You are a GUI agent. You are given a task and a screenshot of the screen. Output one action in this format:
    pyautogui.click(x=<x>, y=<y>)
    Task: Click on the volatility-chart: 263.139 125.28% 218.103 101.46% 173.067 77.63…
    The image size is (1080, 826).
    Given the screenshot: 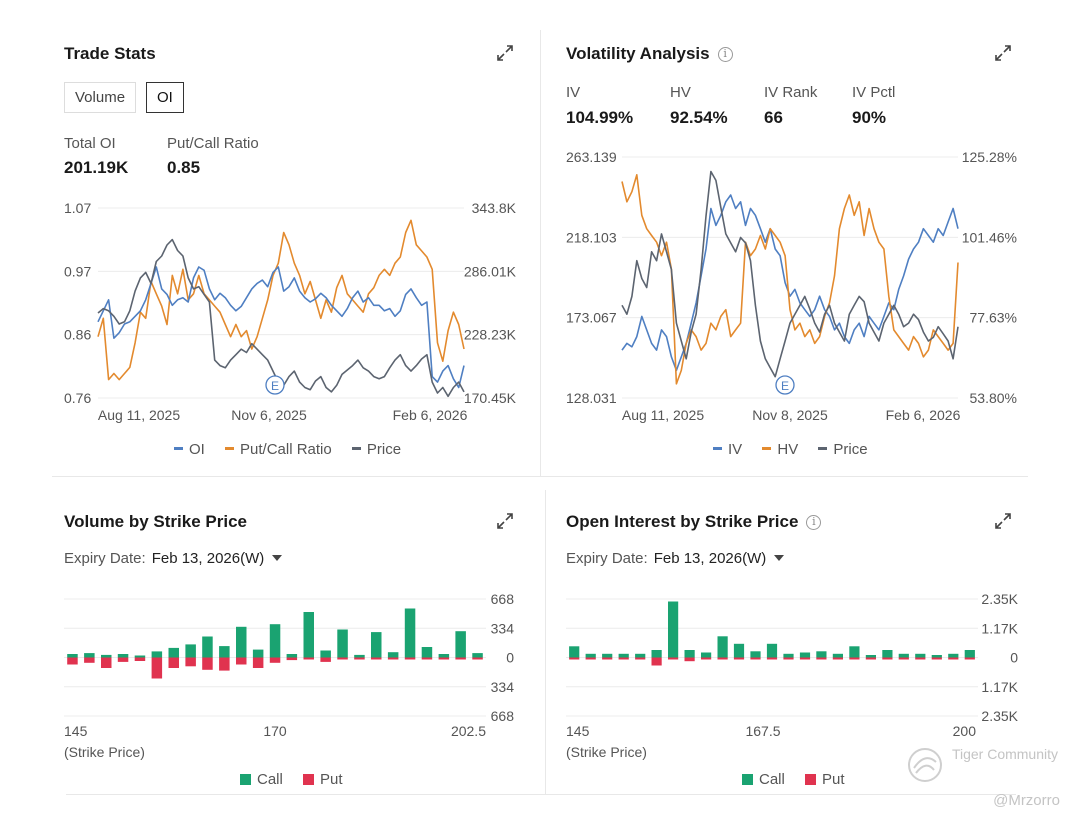 What is the action you would take?
    pyautogui.click(x=791, y=286)
    